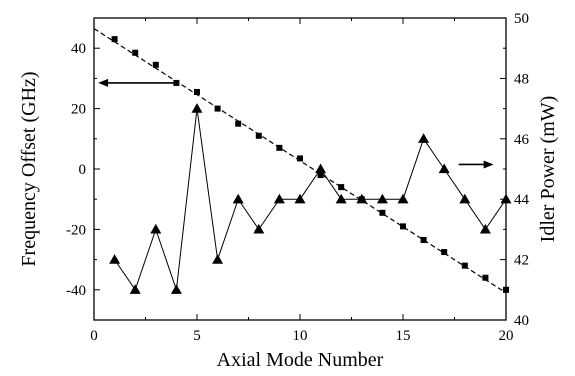 Image resolution: width=575 pixels, height=376 pixels. I want to click on y2-tick-label: 46, so click(522, 140).